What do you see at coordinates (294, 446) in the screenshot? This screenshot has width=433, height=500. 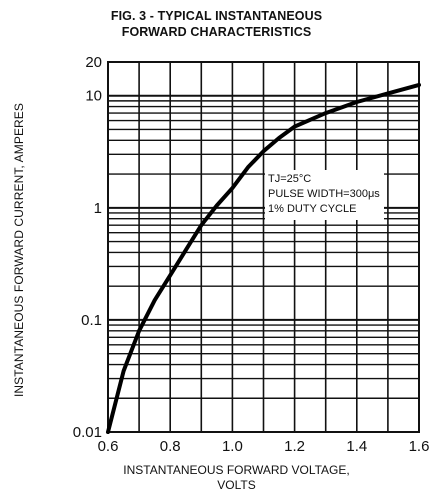 I see `x-tick-label: 1.2` at bounding box center [294, 446].